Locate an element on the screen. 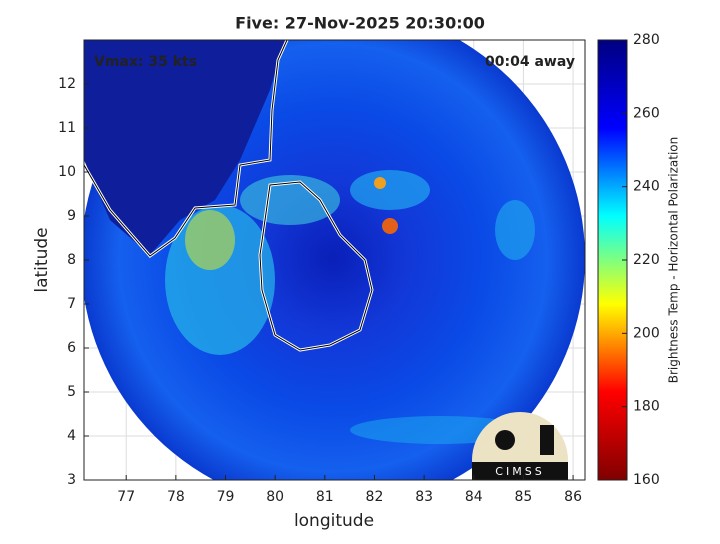  colorbar-tick-label: 160 is located at coordinates (646, 480).